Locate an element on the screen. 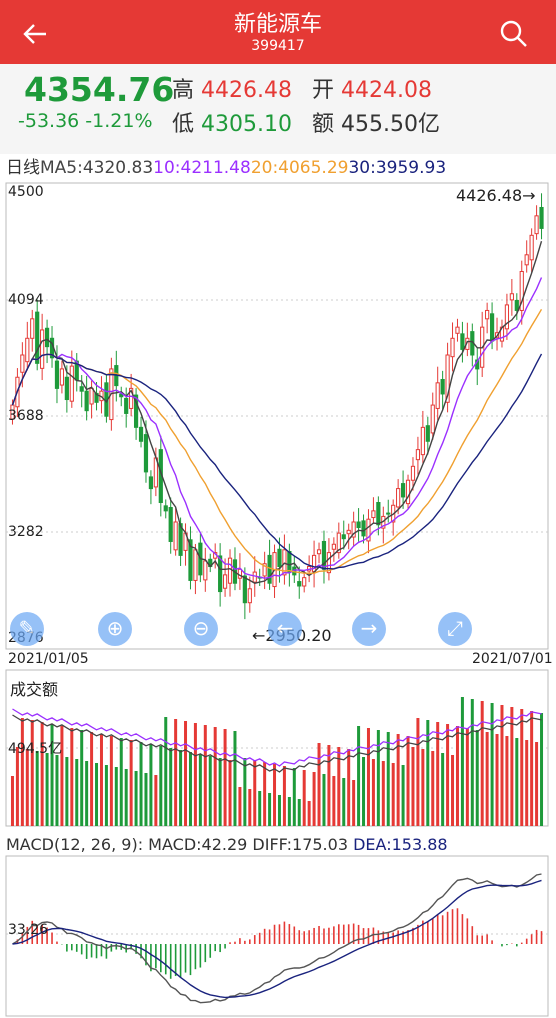 This screenshot has width=556, height=1018. index-code: 399417 is located at coordinates (278, 46).